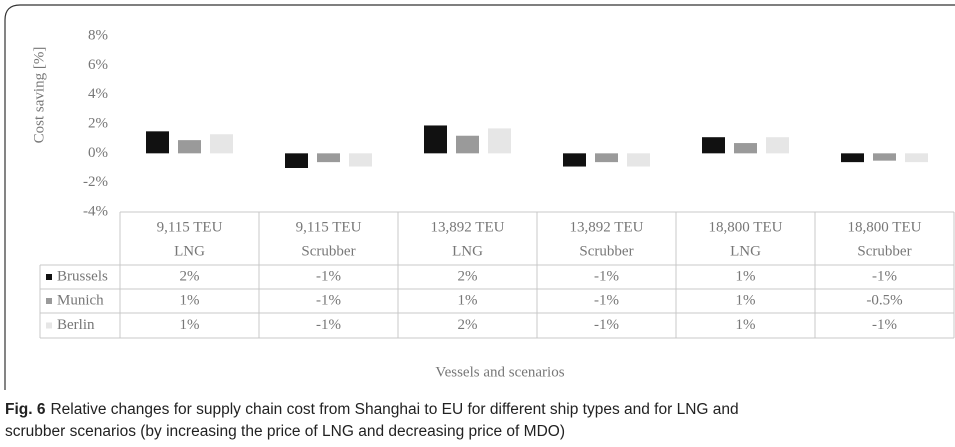 Image resolution: width=955 pixels, height=447 pixels. I want to click on legend-label: Brussels, so click(82, 276).